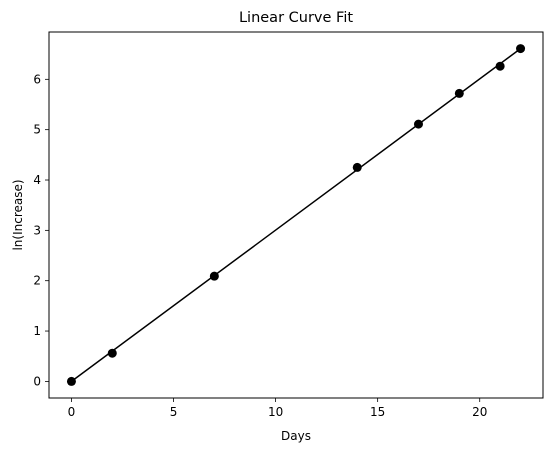  I want to click on y-axis-label: ln(Increase), so click(18, 214).